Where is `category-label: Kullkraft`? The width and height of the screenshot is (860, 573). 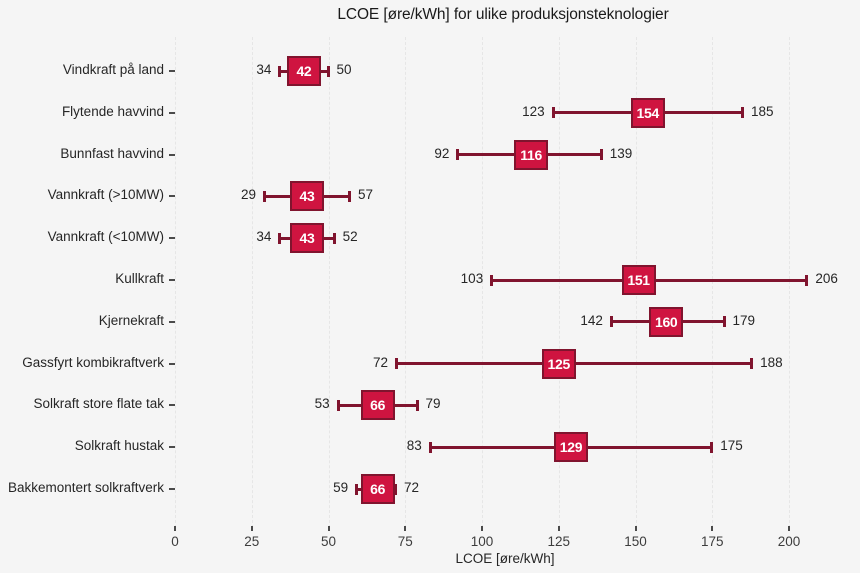
category-label: Kullkraft is located at coordinates (139, 278).